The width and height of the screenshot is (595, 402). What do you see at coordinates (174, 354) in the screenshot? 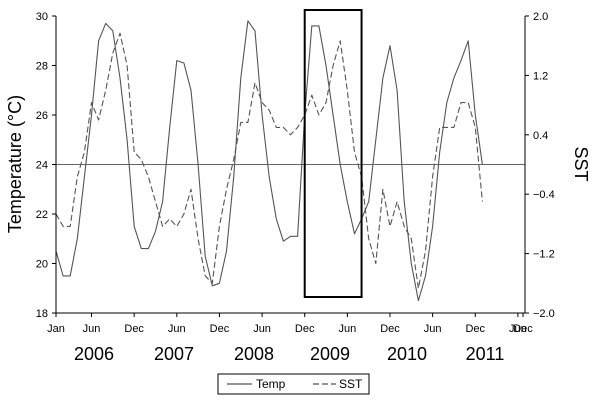
I see `year-label: 2007` at bounding box center [174, 354].